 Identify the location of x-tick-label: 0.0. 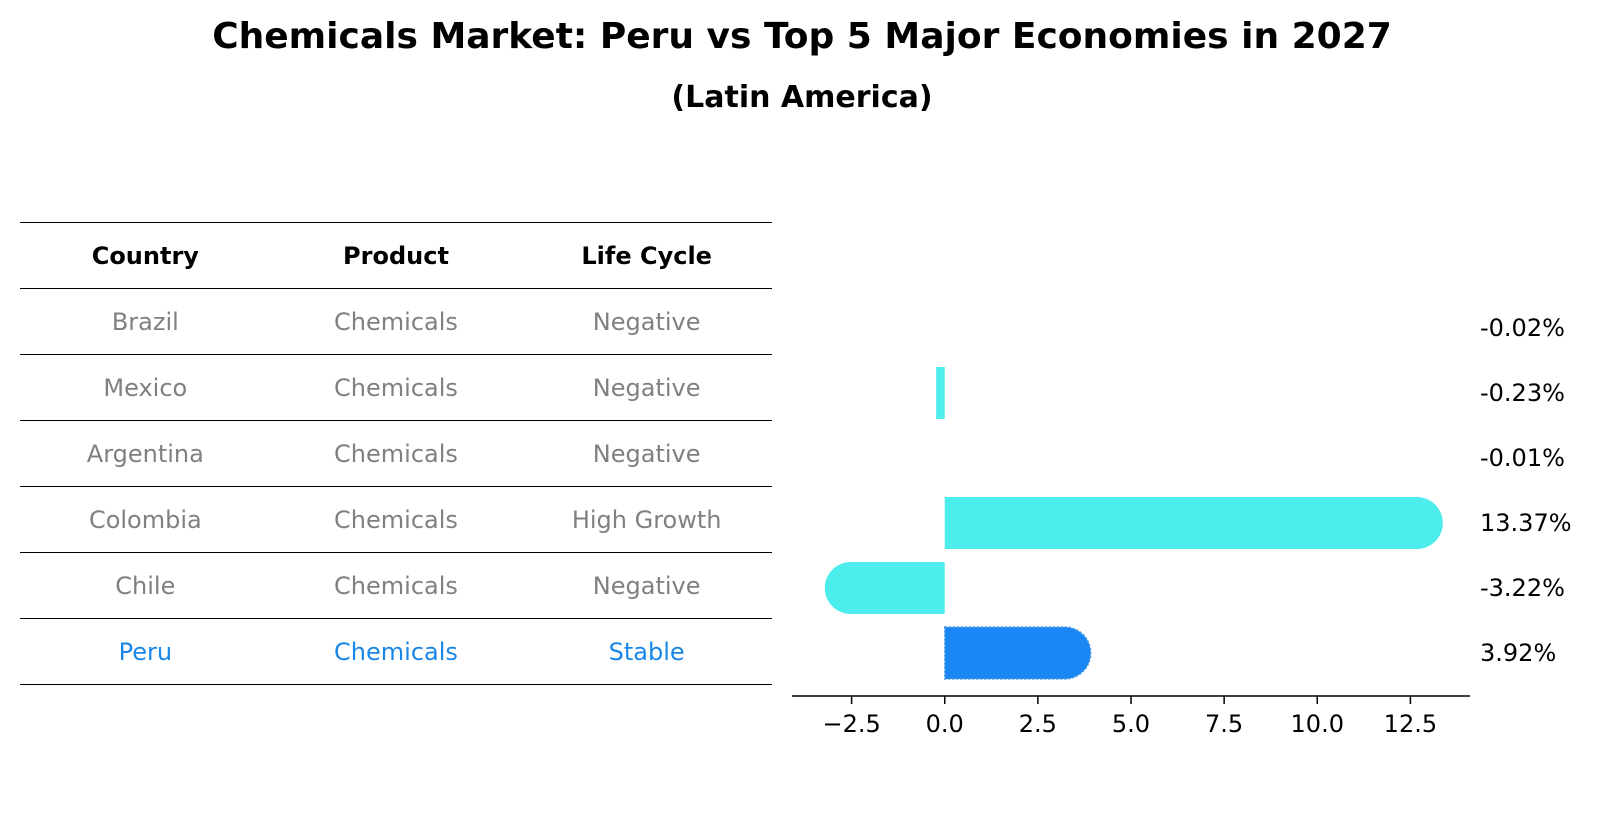
(945, 724).